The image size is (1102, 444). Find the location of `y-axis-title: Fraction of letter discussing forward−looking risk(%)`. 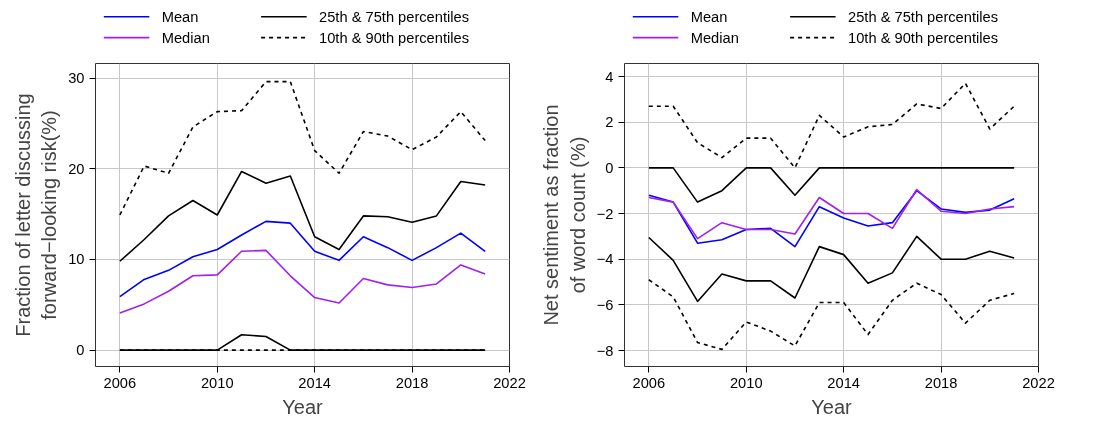

y-axis-title: Fraction of letter discussing forward−looking risk(%) is located at coordinates (36, 215).